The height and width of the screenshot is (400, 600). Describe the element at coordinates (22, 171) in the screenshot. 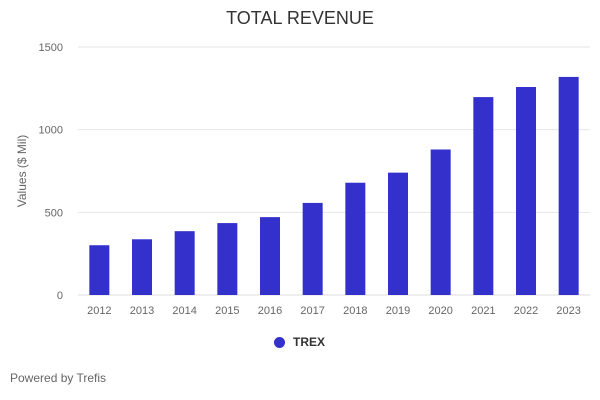

I see `y-axis-label: Values ($ Mil)` at that location.